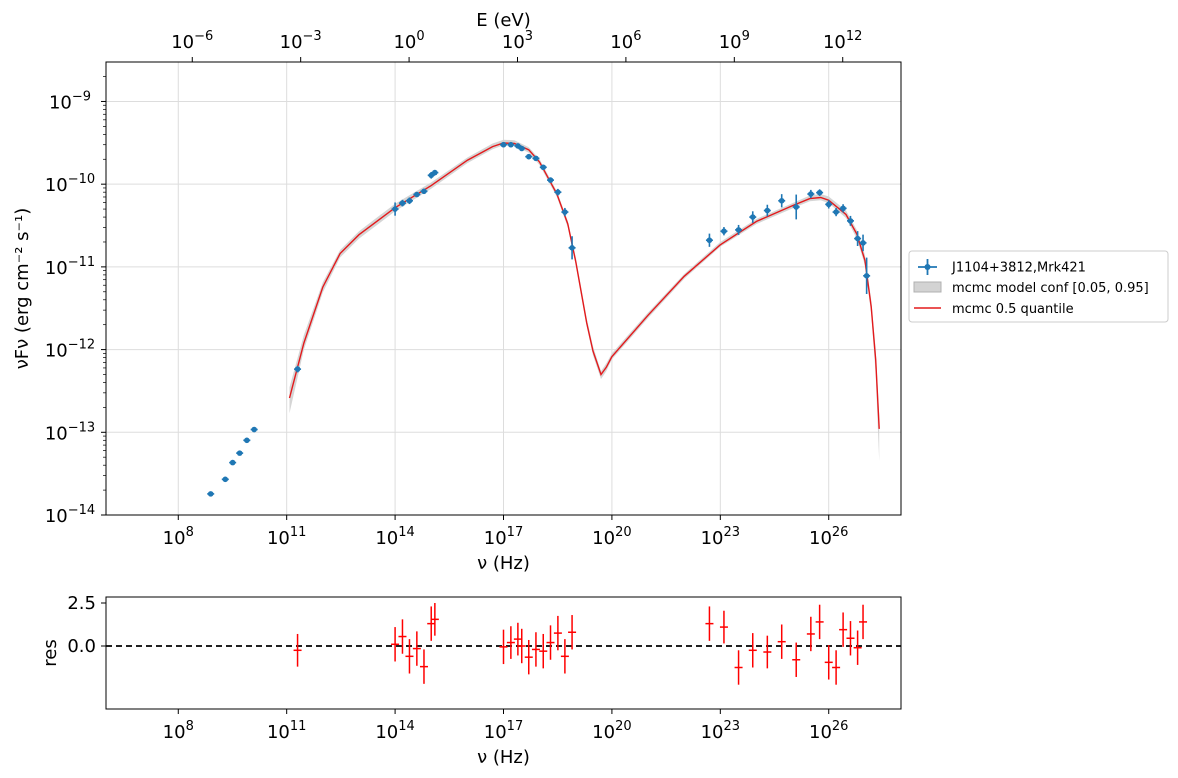 The width and height of the screenshot is (1178, 778). What do you see at coordinates (503, 757) in the screenshot?
I see `residual-x-axis-label: ν (Hz)` at bounding box center [503, 757].